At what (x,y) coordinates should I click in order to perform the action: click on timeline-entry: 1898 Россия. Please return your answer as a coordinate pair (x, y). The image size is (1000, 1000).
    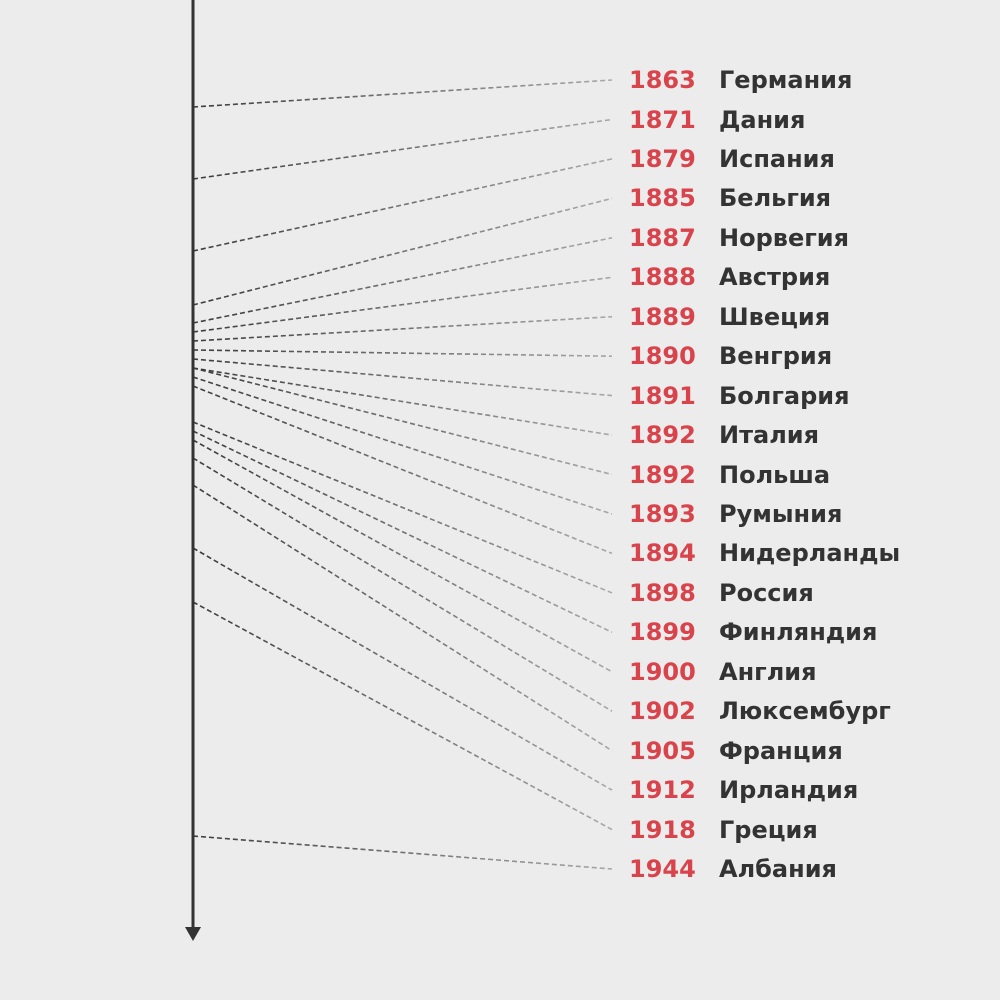
    Looking at the image, I should click on (814, 593).